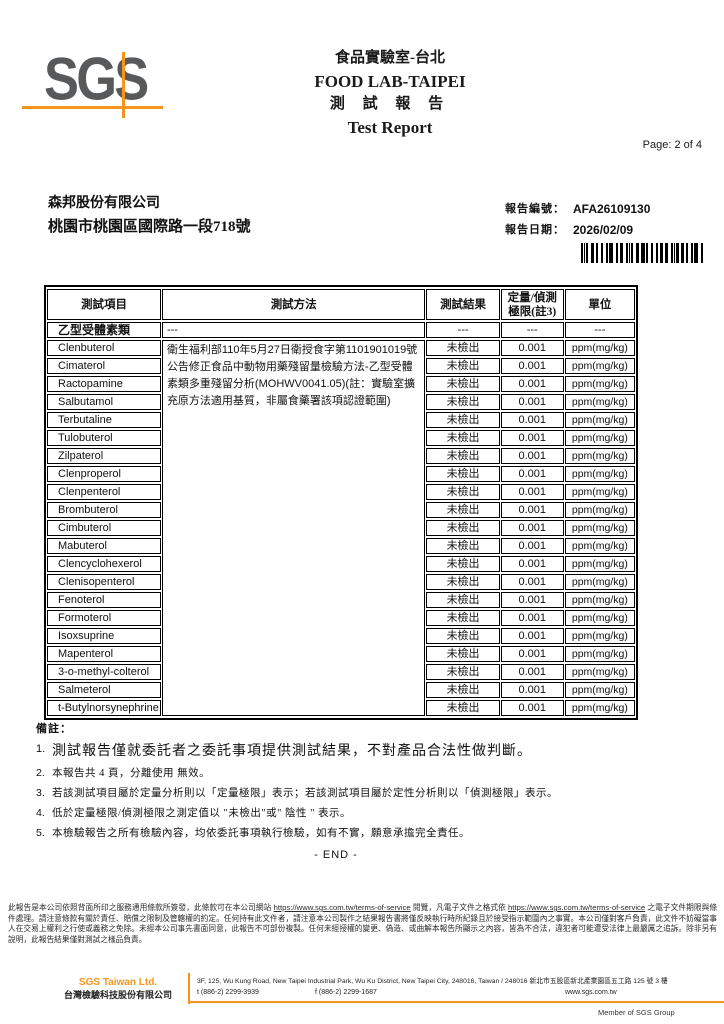  Describe the element at coordinates (366, 751) in the screenshot. I see `note-item: 1. 測試報告僅就委託者之委託事項提供測試結果，不對產品合法性做判斷。` at that location.